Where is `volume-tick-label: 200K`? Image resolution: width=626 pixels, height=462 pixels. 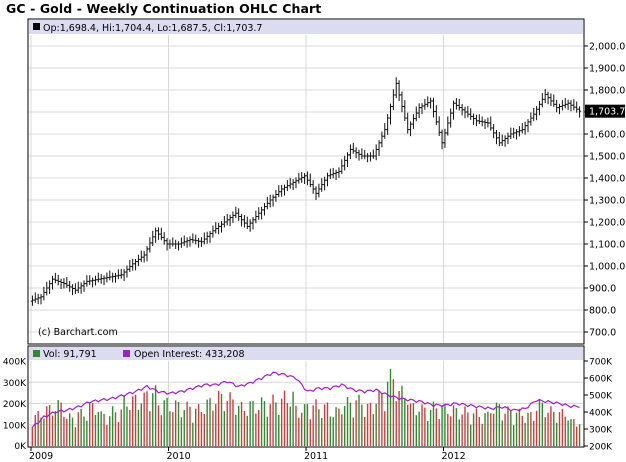
volume-tick-label: 200K is located at coordinates (15, 405).